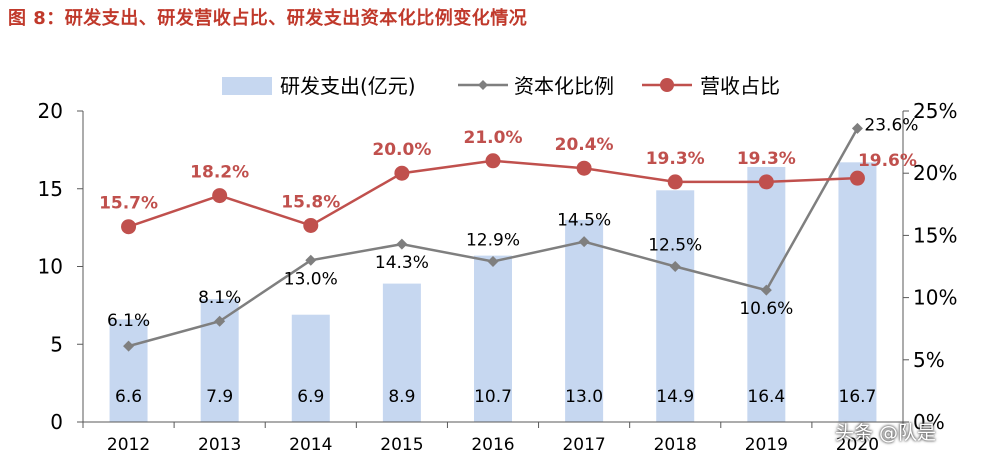  Describe the element at coordinates (740, 86) in the screenshot. I see `legend-label-revenue-share: 营收占比` at that location.